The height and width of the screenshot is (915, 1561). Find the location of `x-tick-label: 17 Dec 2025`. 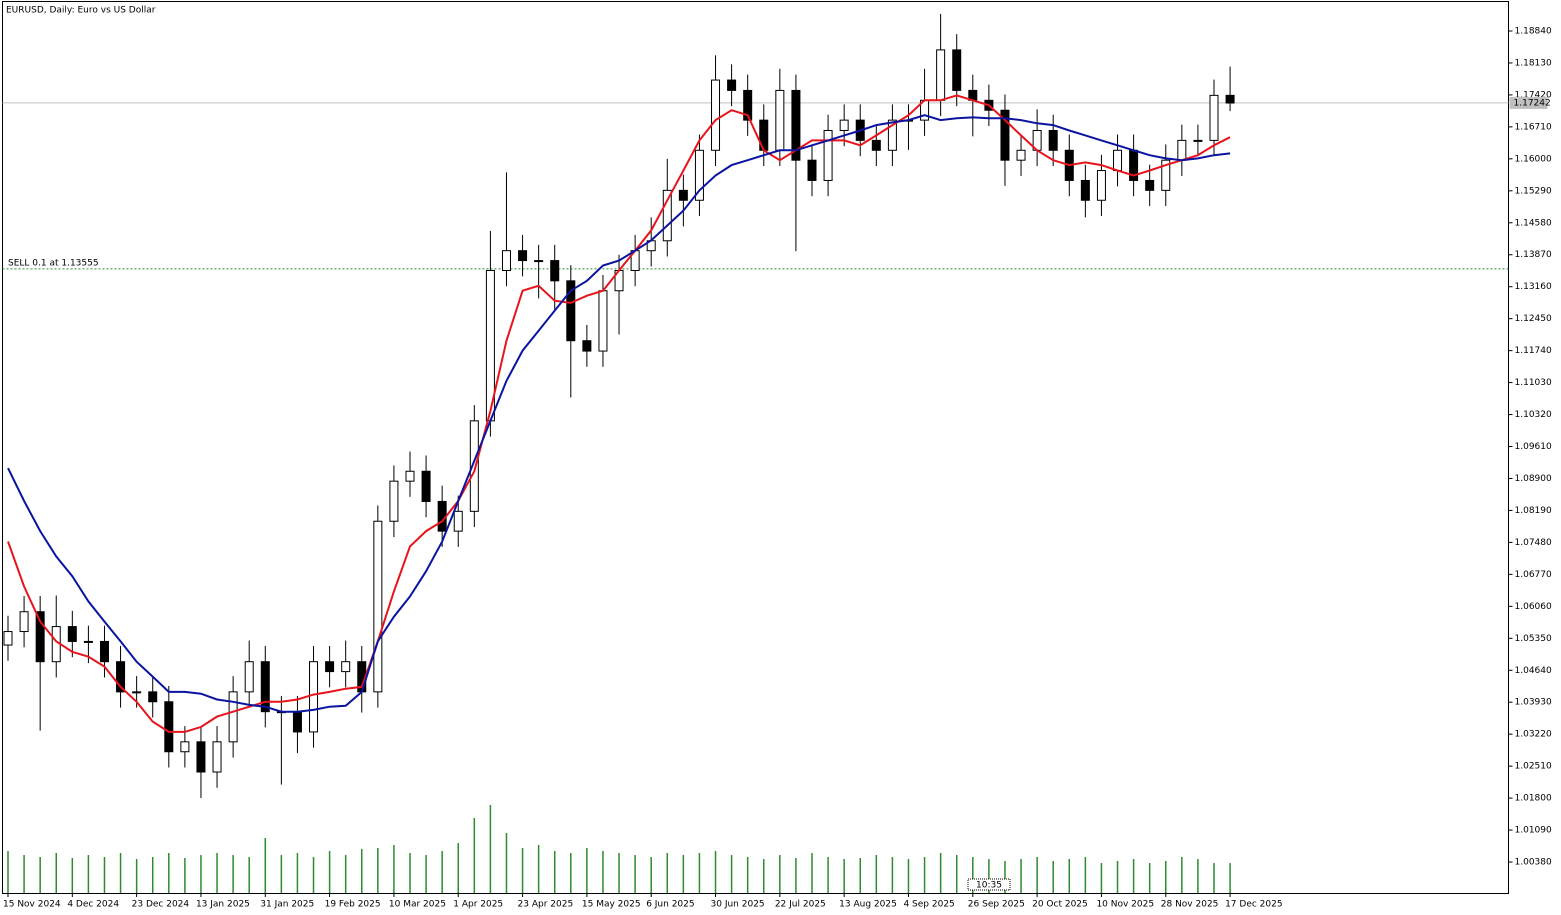

x-tick-label: 17 Dec 2025 is located at coordinates (1254, 905).